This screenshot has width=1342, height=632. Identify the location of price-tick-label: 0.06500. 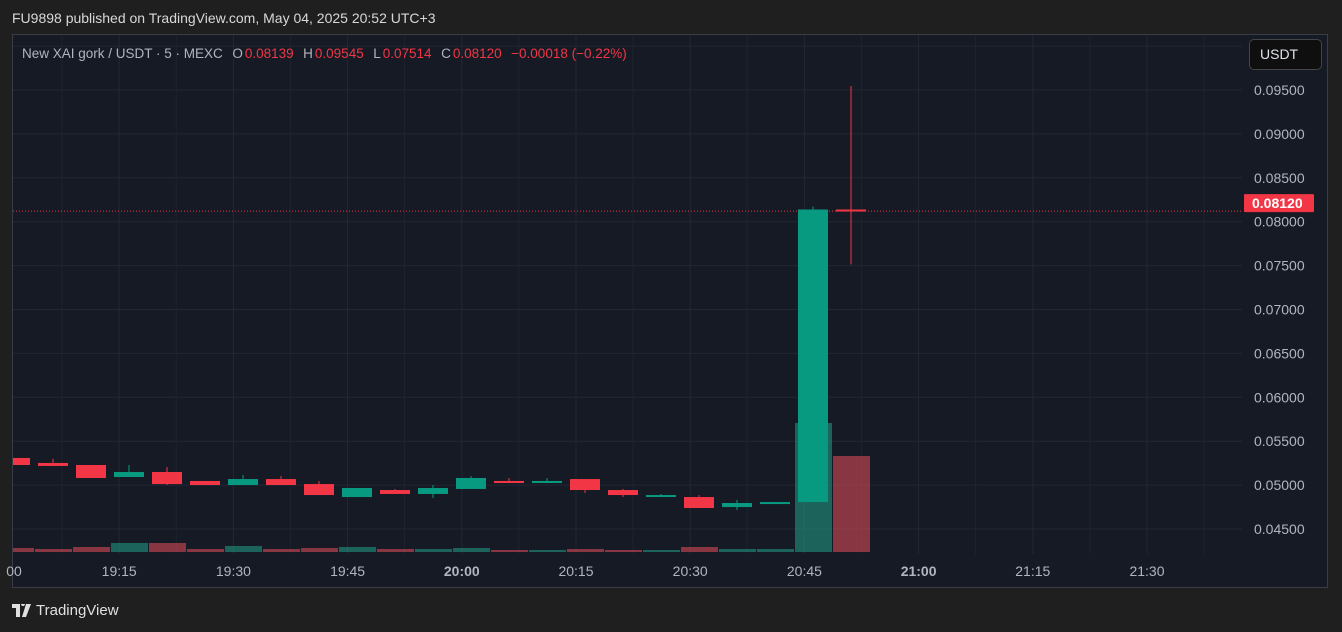
(1279, 353).